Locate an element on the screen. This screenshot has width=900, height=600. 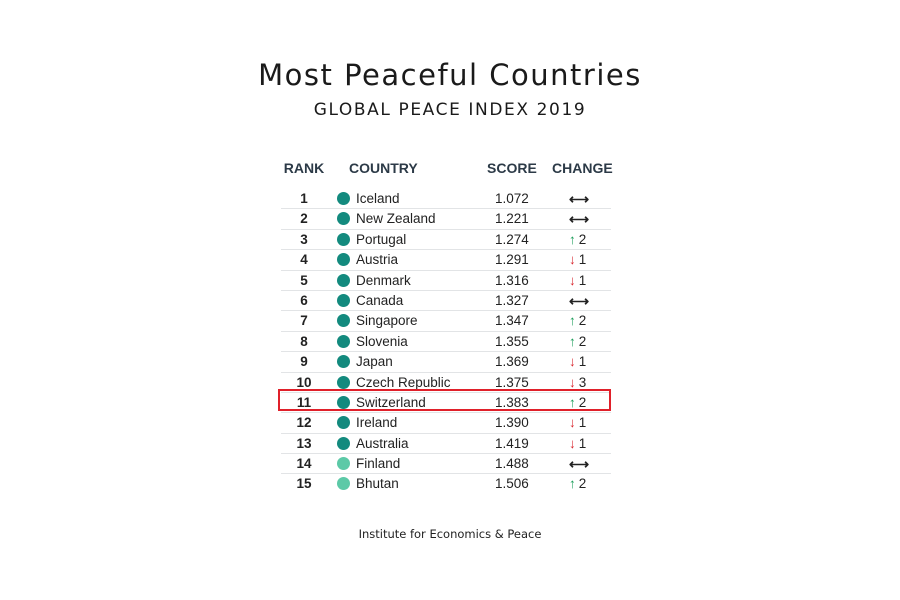
table-header: RANK COUNTRY SCORE CHANGE is located at coordinates (451, 171).